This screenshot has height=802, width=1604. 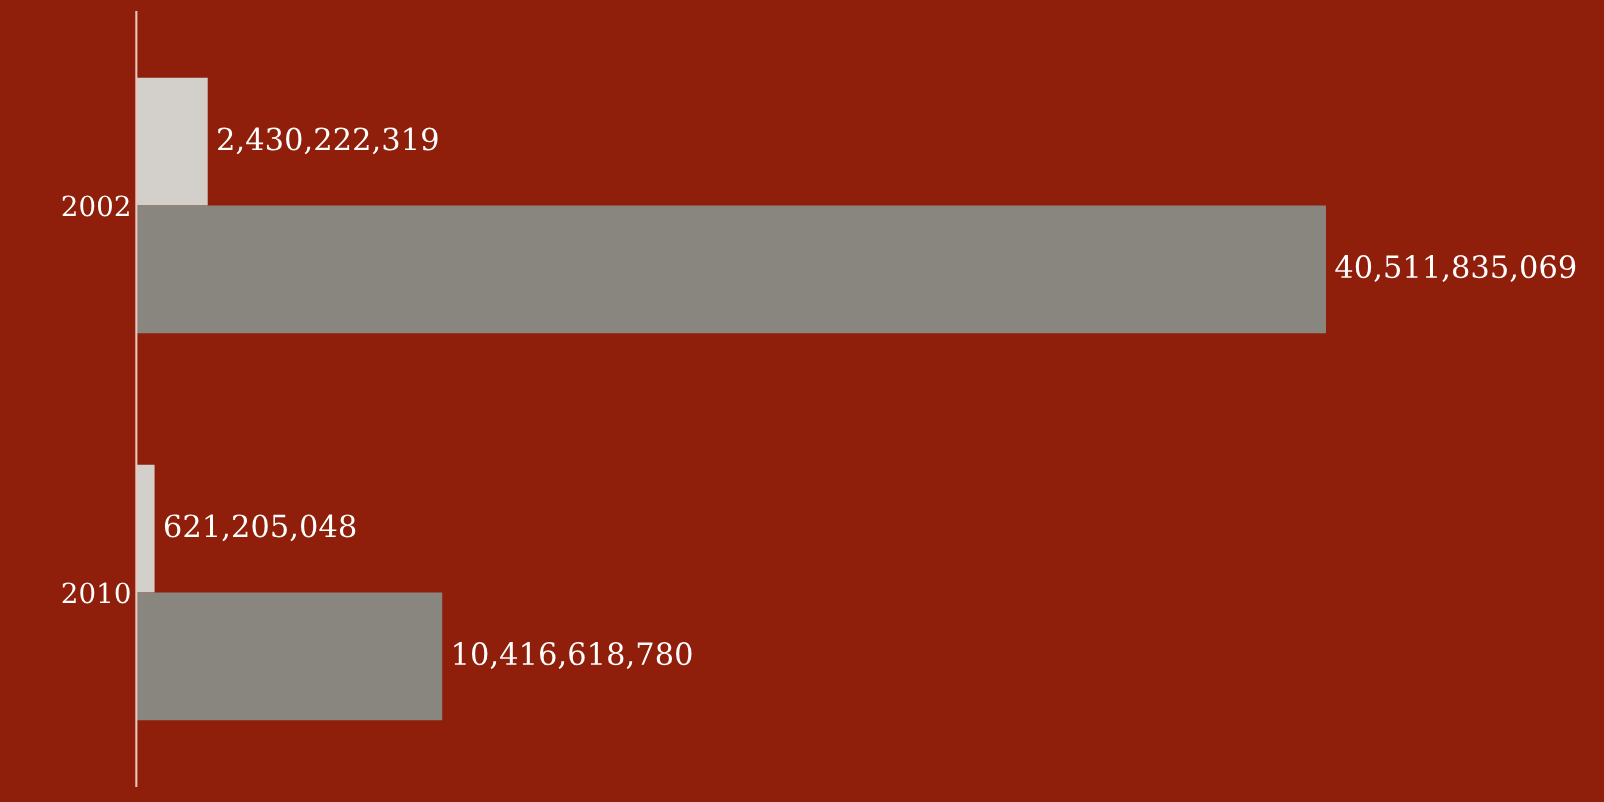 What do you see at coordinates (328, 141) in the screenshot?
I see `data-label: 2,430,222,319` at bounding box center [328, 141].